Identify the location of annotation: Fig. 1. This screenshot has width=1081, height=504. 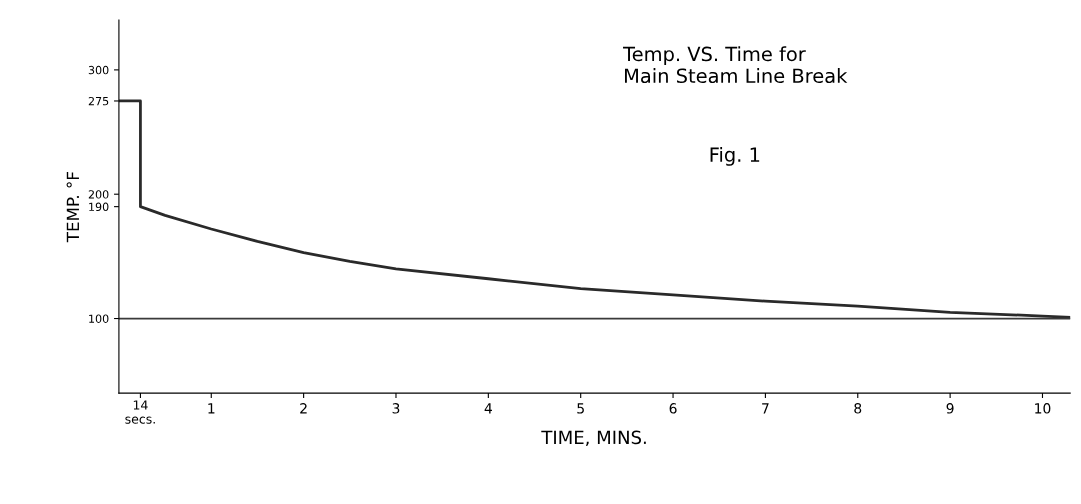
(735, 156).